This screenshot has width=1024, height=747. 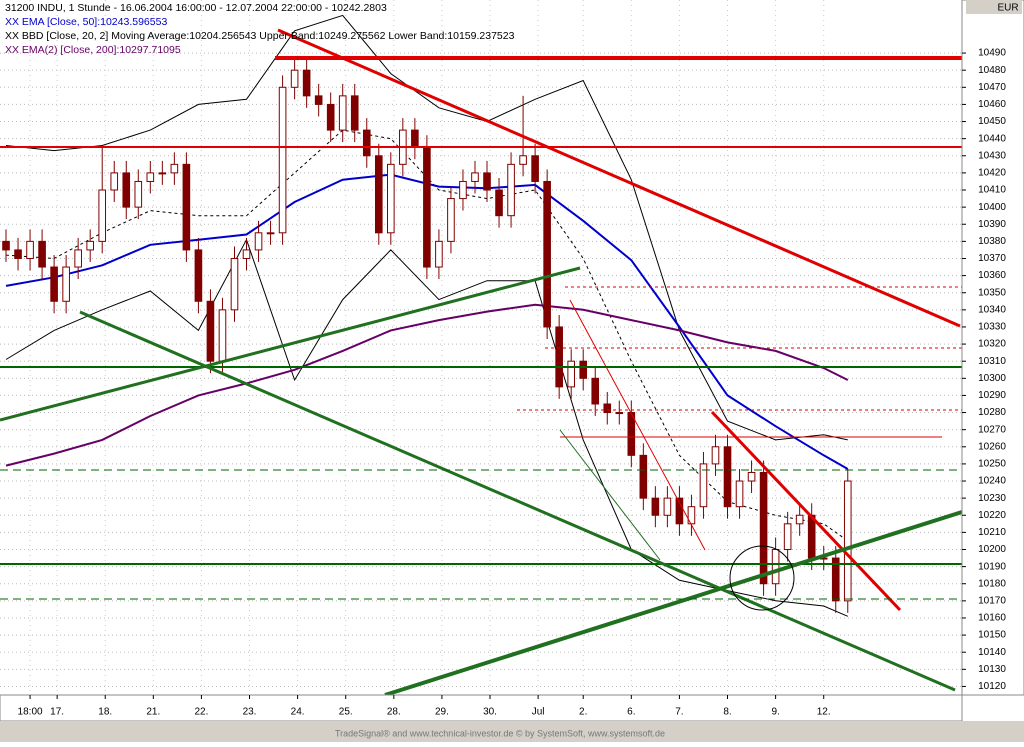 I want to click on legend-entry: XX EMA(2) [Close, 200]:10297.71095, so click(x=93, y=50).